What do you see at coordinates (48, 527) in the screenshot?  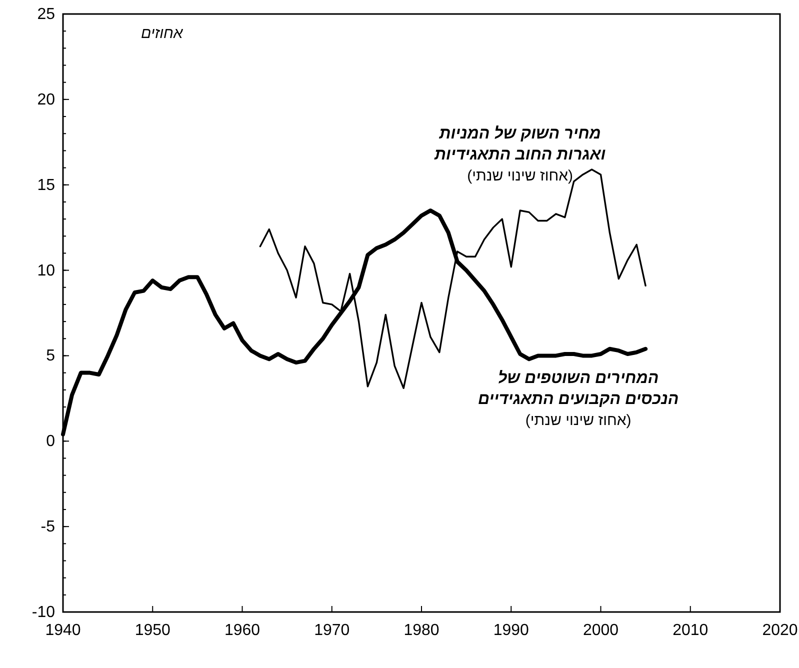 I see `y-tick-label: -5` at bounding box center [48, 527].